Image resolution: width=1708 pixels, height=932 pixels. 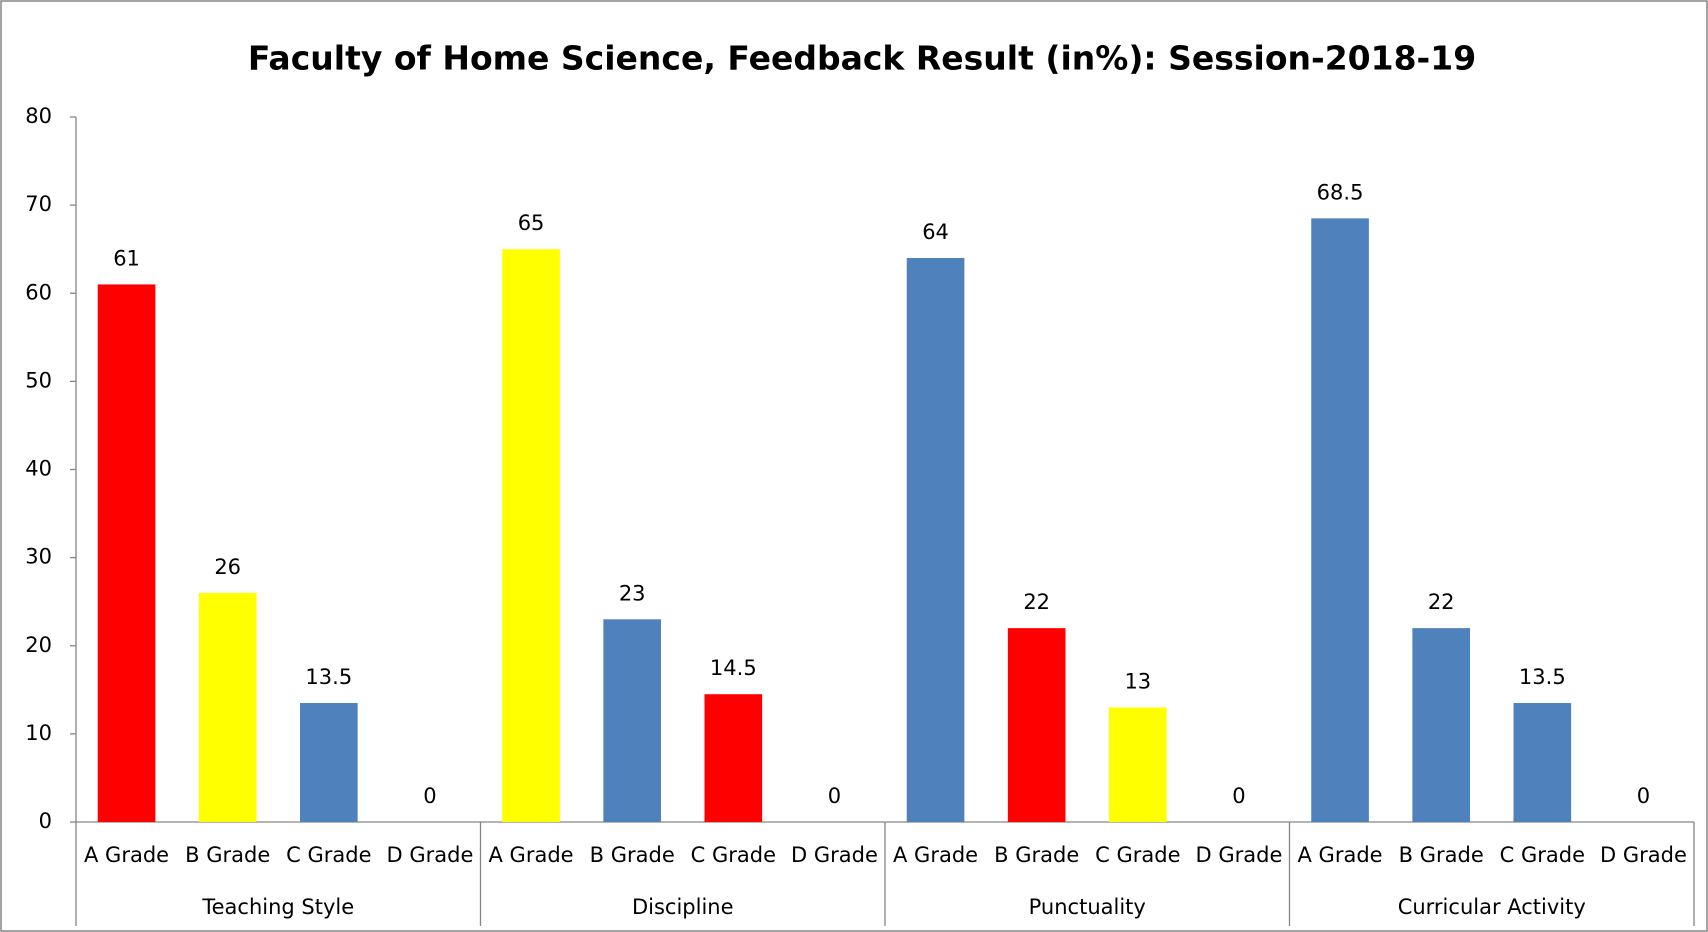 What do you see at coordinates (1340, 192) in the screenshot?
I see `data-label: 68.5` at bounding box center [1340, 192].